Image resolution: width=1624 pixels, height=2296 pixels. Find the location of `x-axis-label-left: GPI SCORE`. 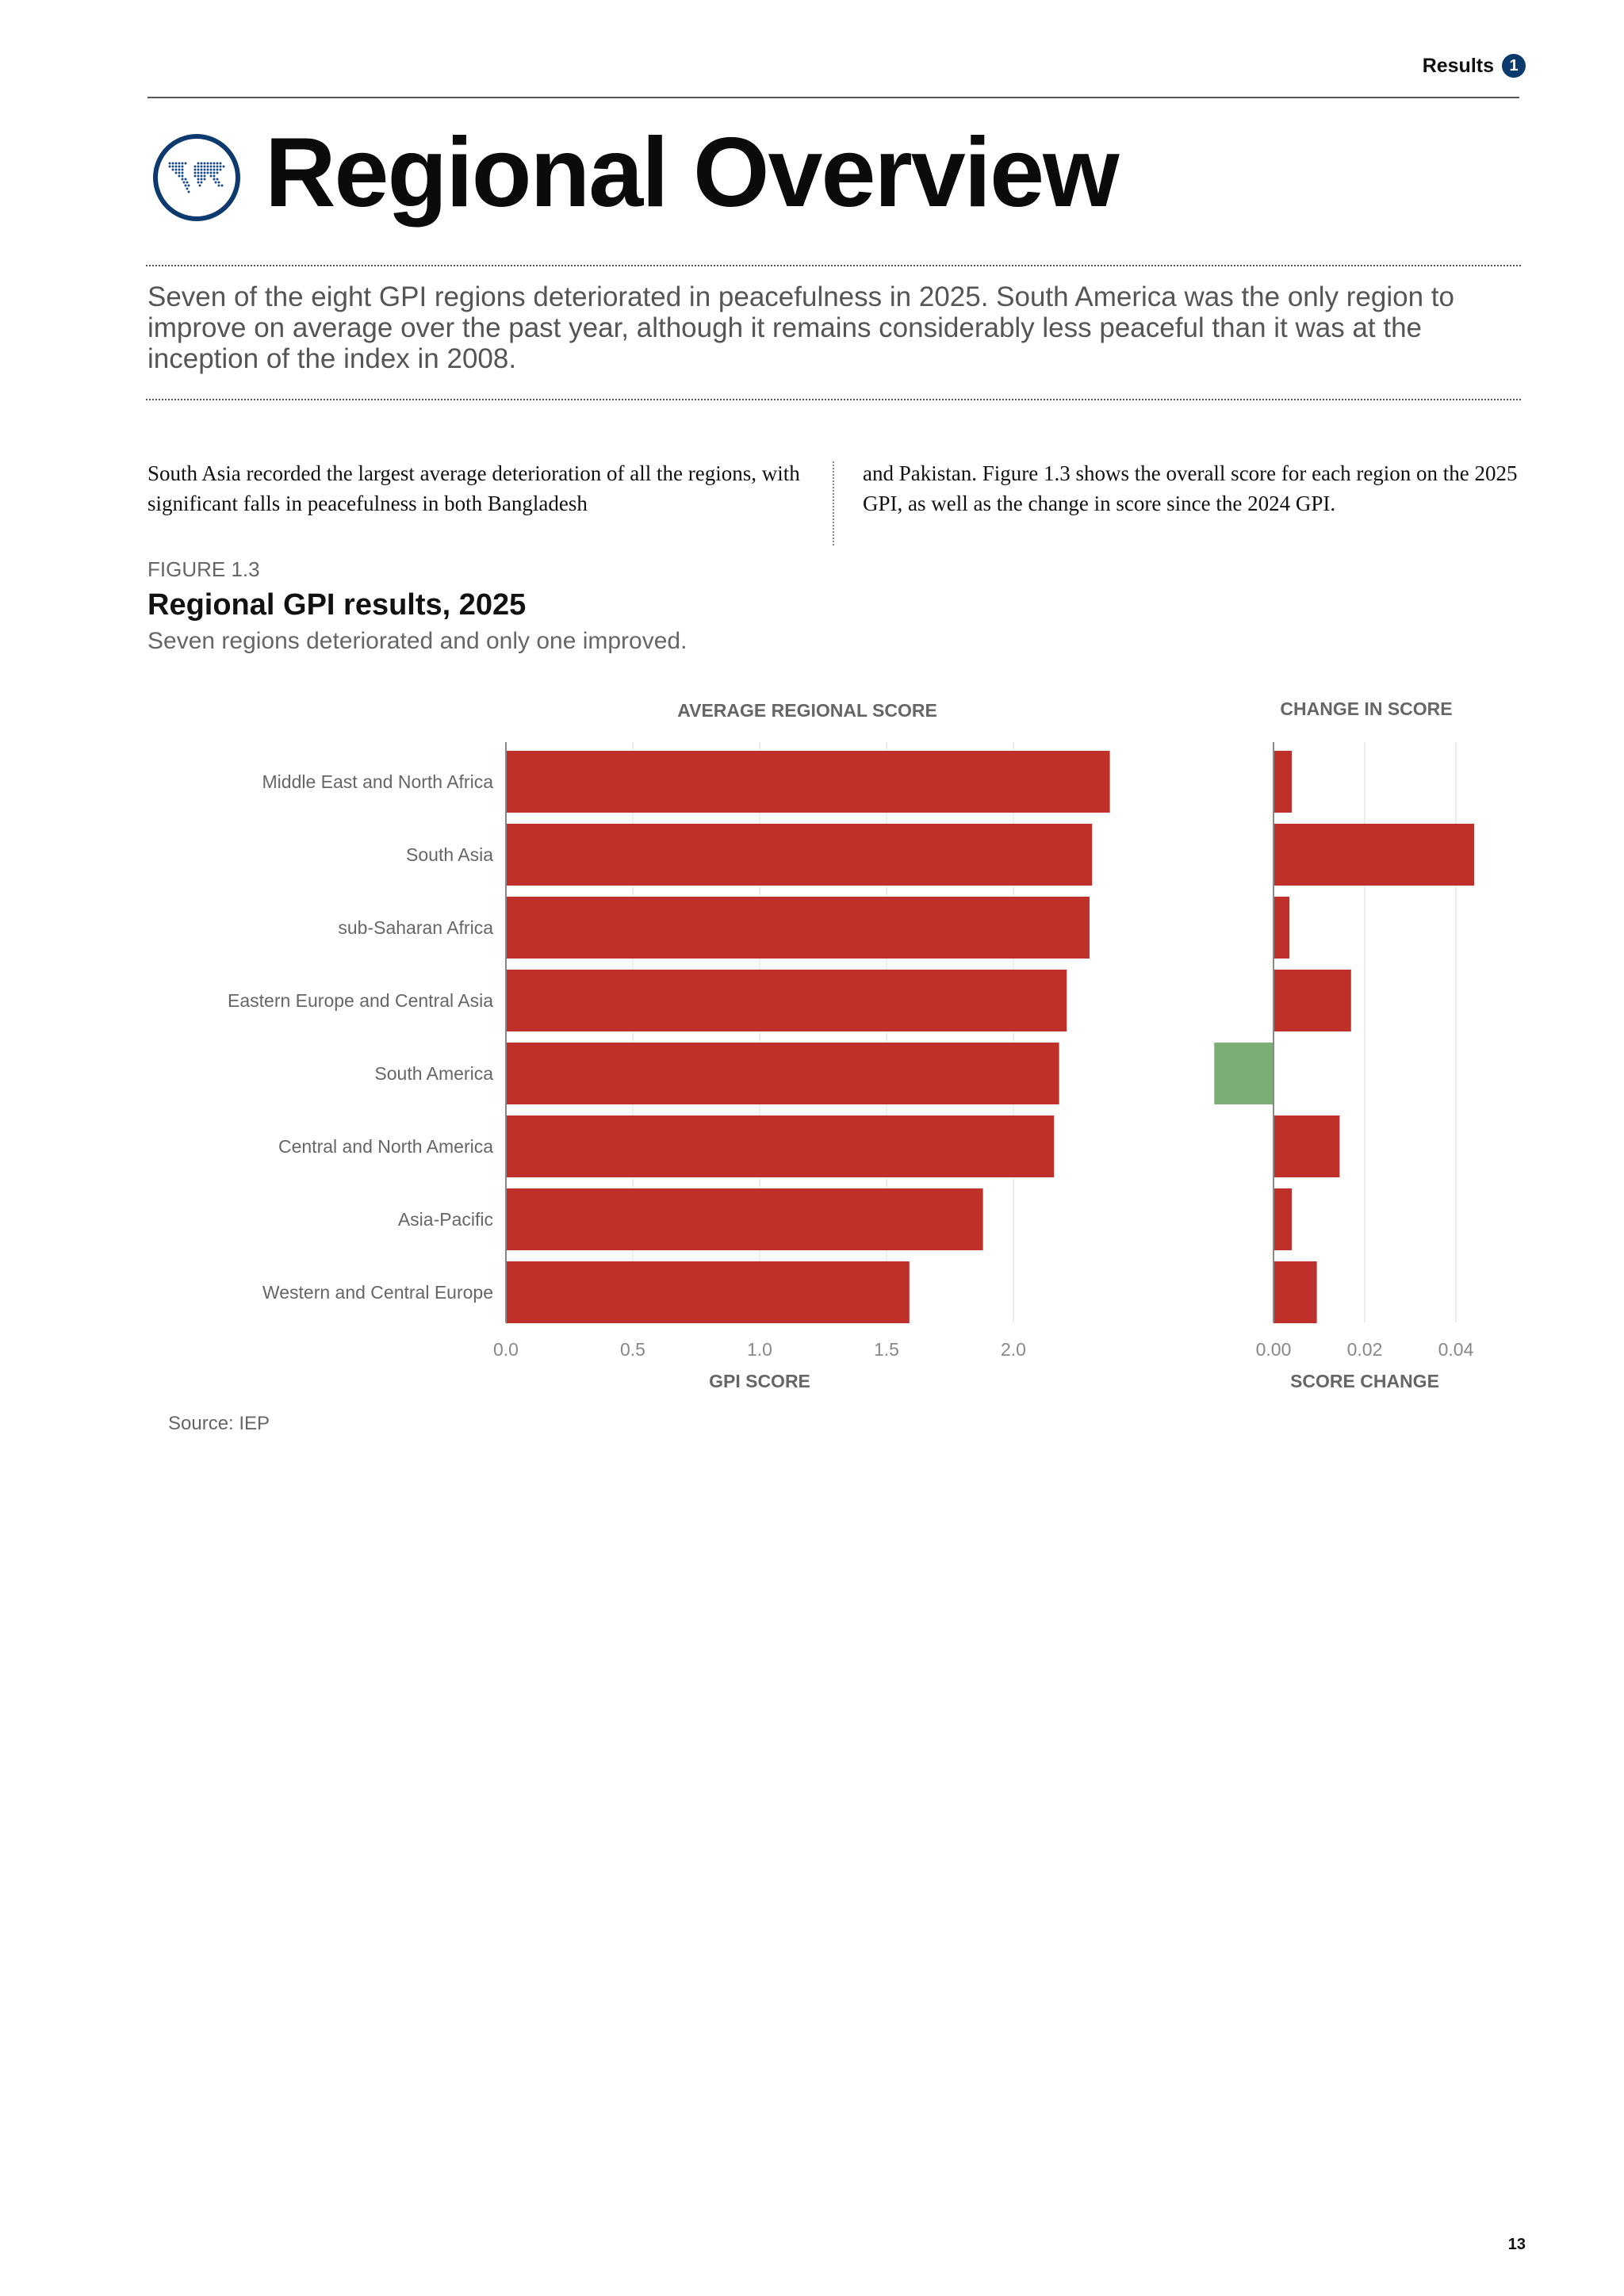

x-axis-label-left: GPI SCORE is located at coordinates (759, 1381).